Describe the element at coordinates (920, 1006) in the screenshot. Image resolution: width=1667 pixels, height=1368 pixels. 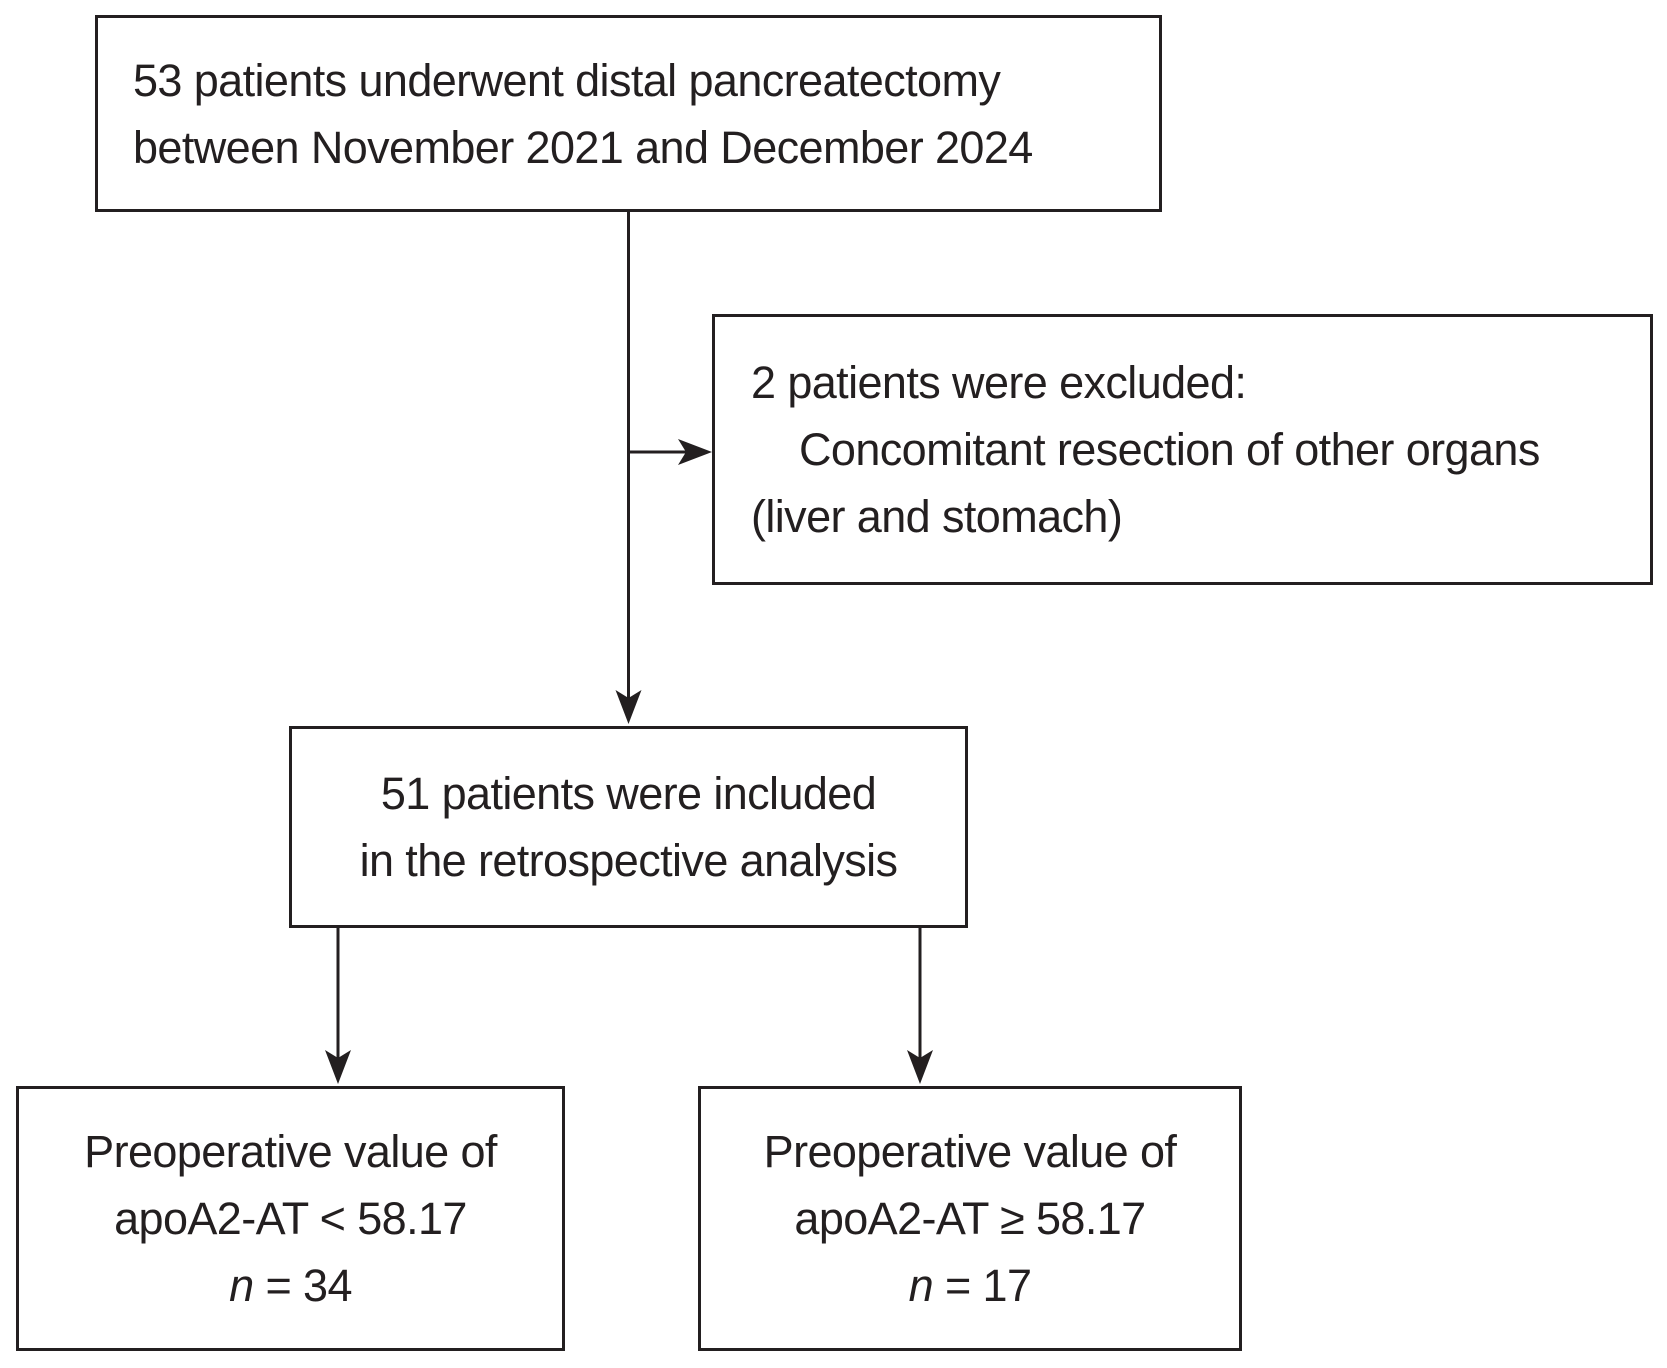
I see `connector-included-to-high-group` at that location.